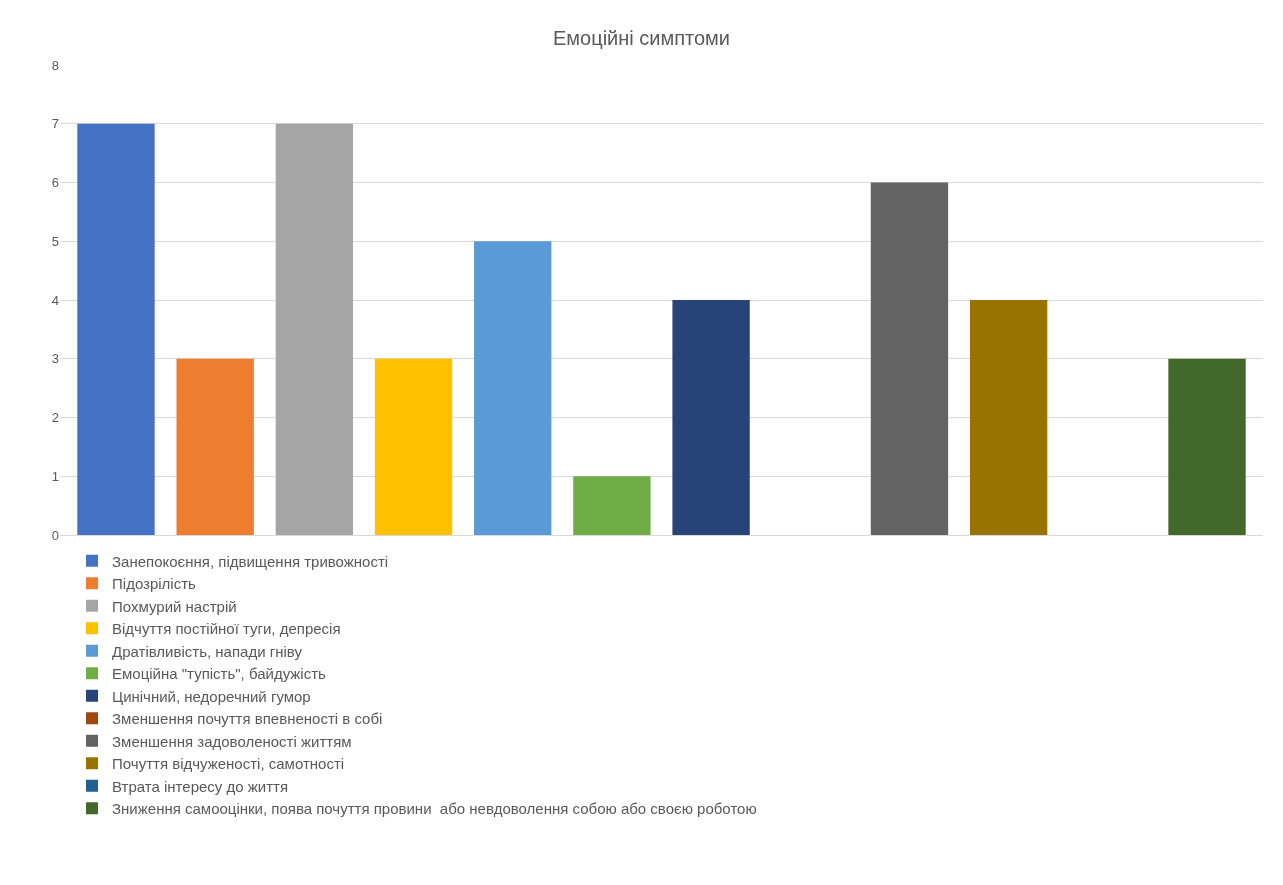 This screenshot has height=885, width=1283. Describe the element at coordinates (211, 696) in the screenshot. I see `legend-label: Цинічний, недоречний гумор` at that location.